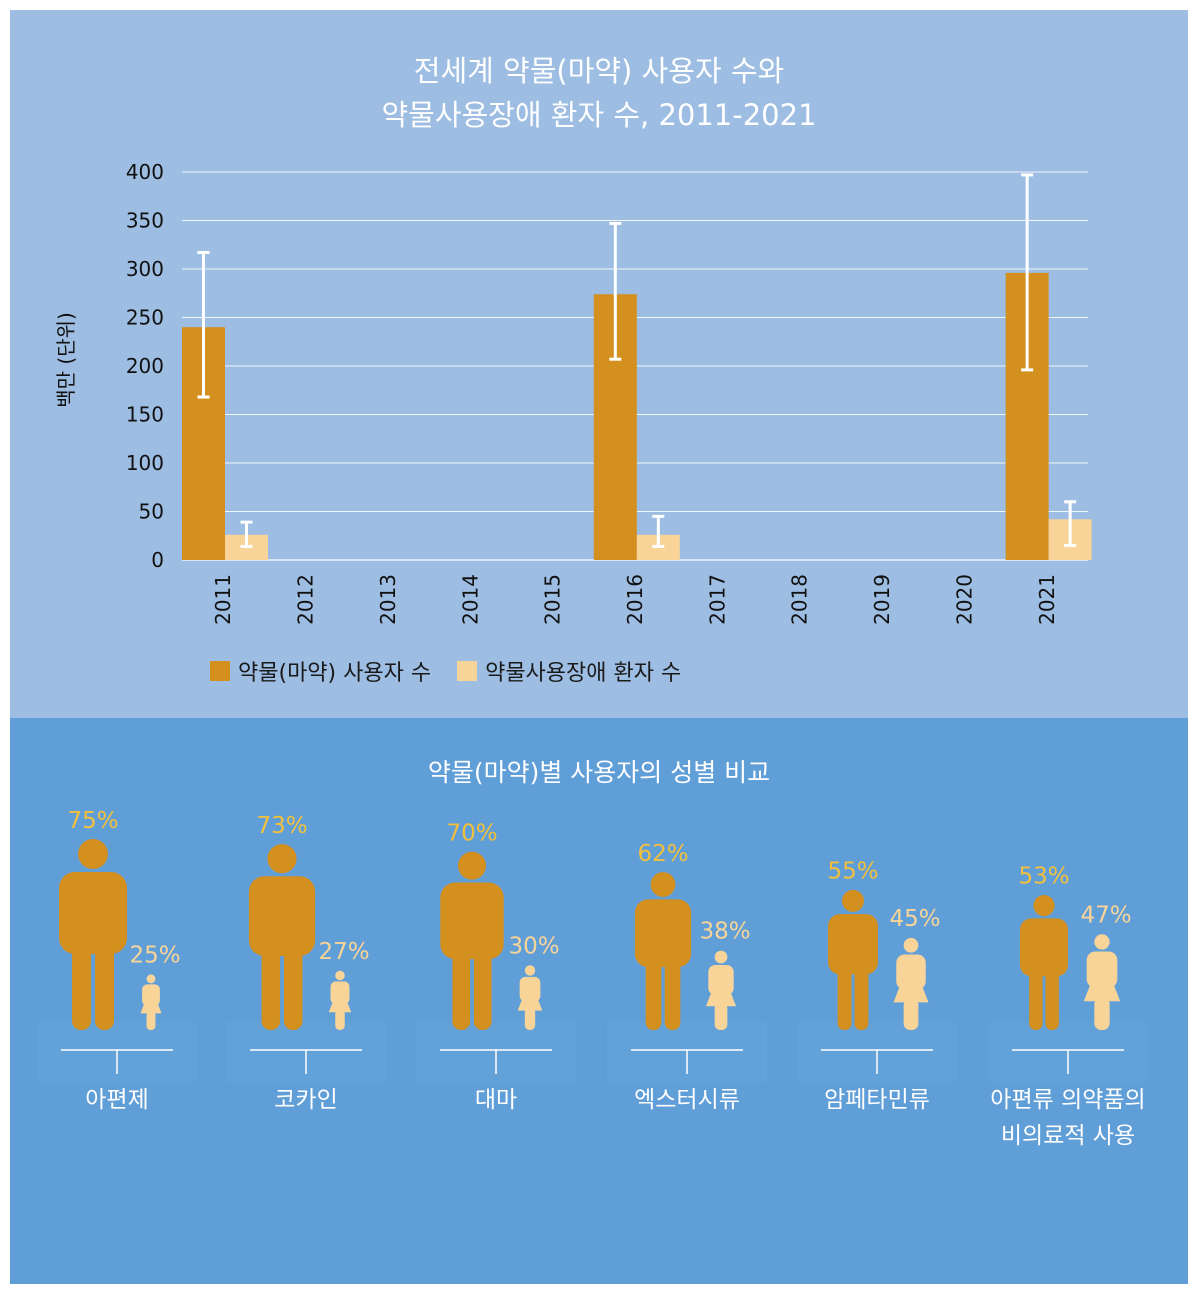 The width and height of the screenshot is (1198, 1294). What do you see at coordinates (145, 172) in the screenshot?
I see `y-tick-label: 400` at bounding box center [145, 172].